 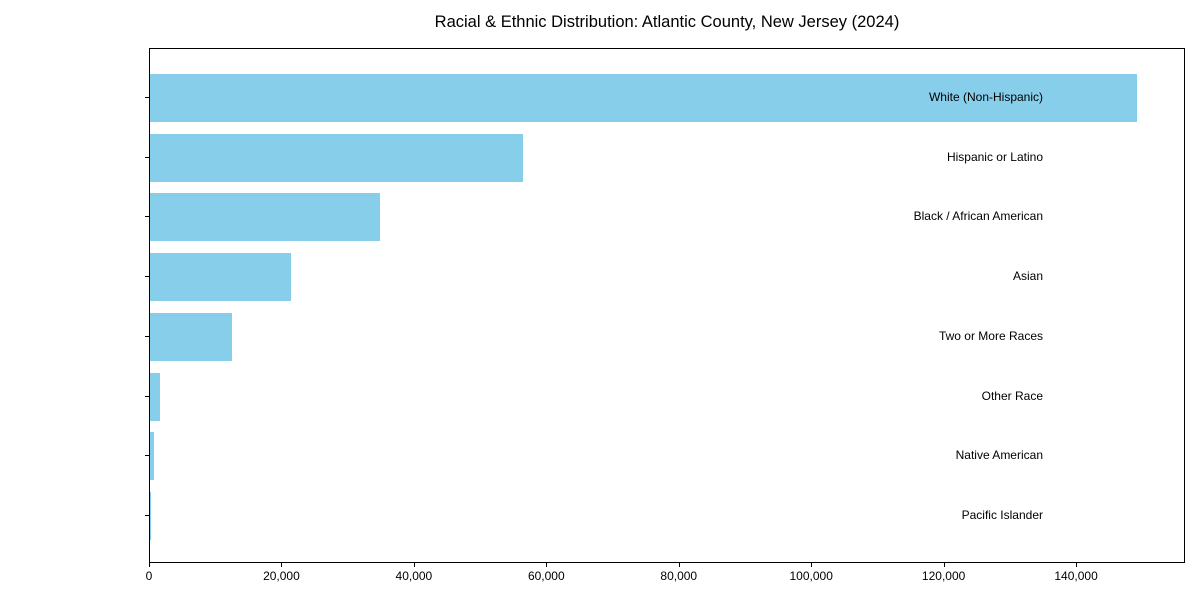 I want to click on y-tick-label: White (Non-Hispanic), so click(x=985, y=97).